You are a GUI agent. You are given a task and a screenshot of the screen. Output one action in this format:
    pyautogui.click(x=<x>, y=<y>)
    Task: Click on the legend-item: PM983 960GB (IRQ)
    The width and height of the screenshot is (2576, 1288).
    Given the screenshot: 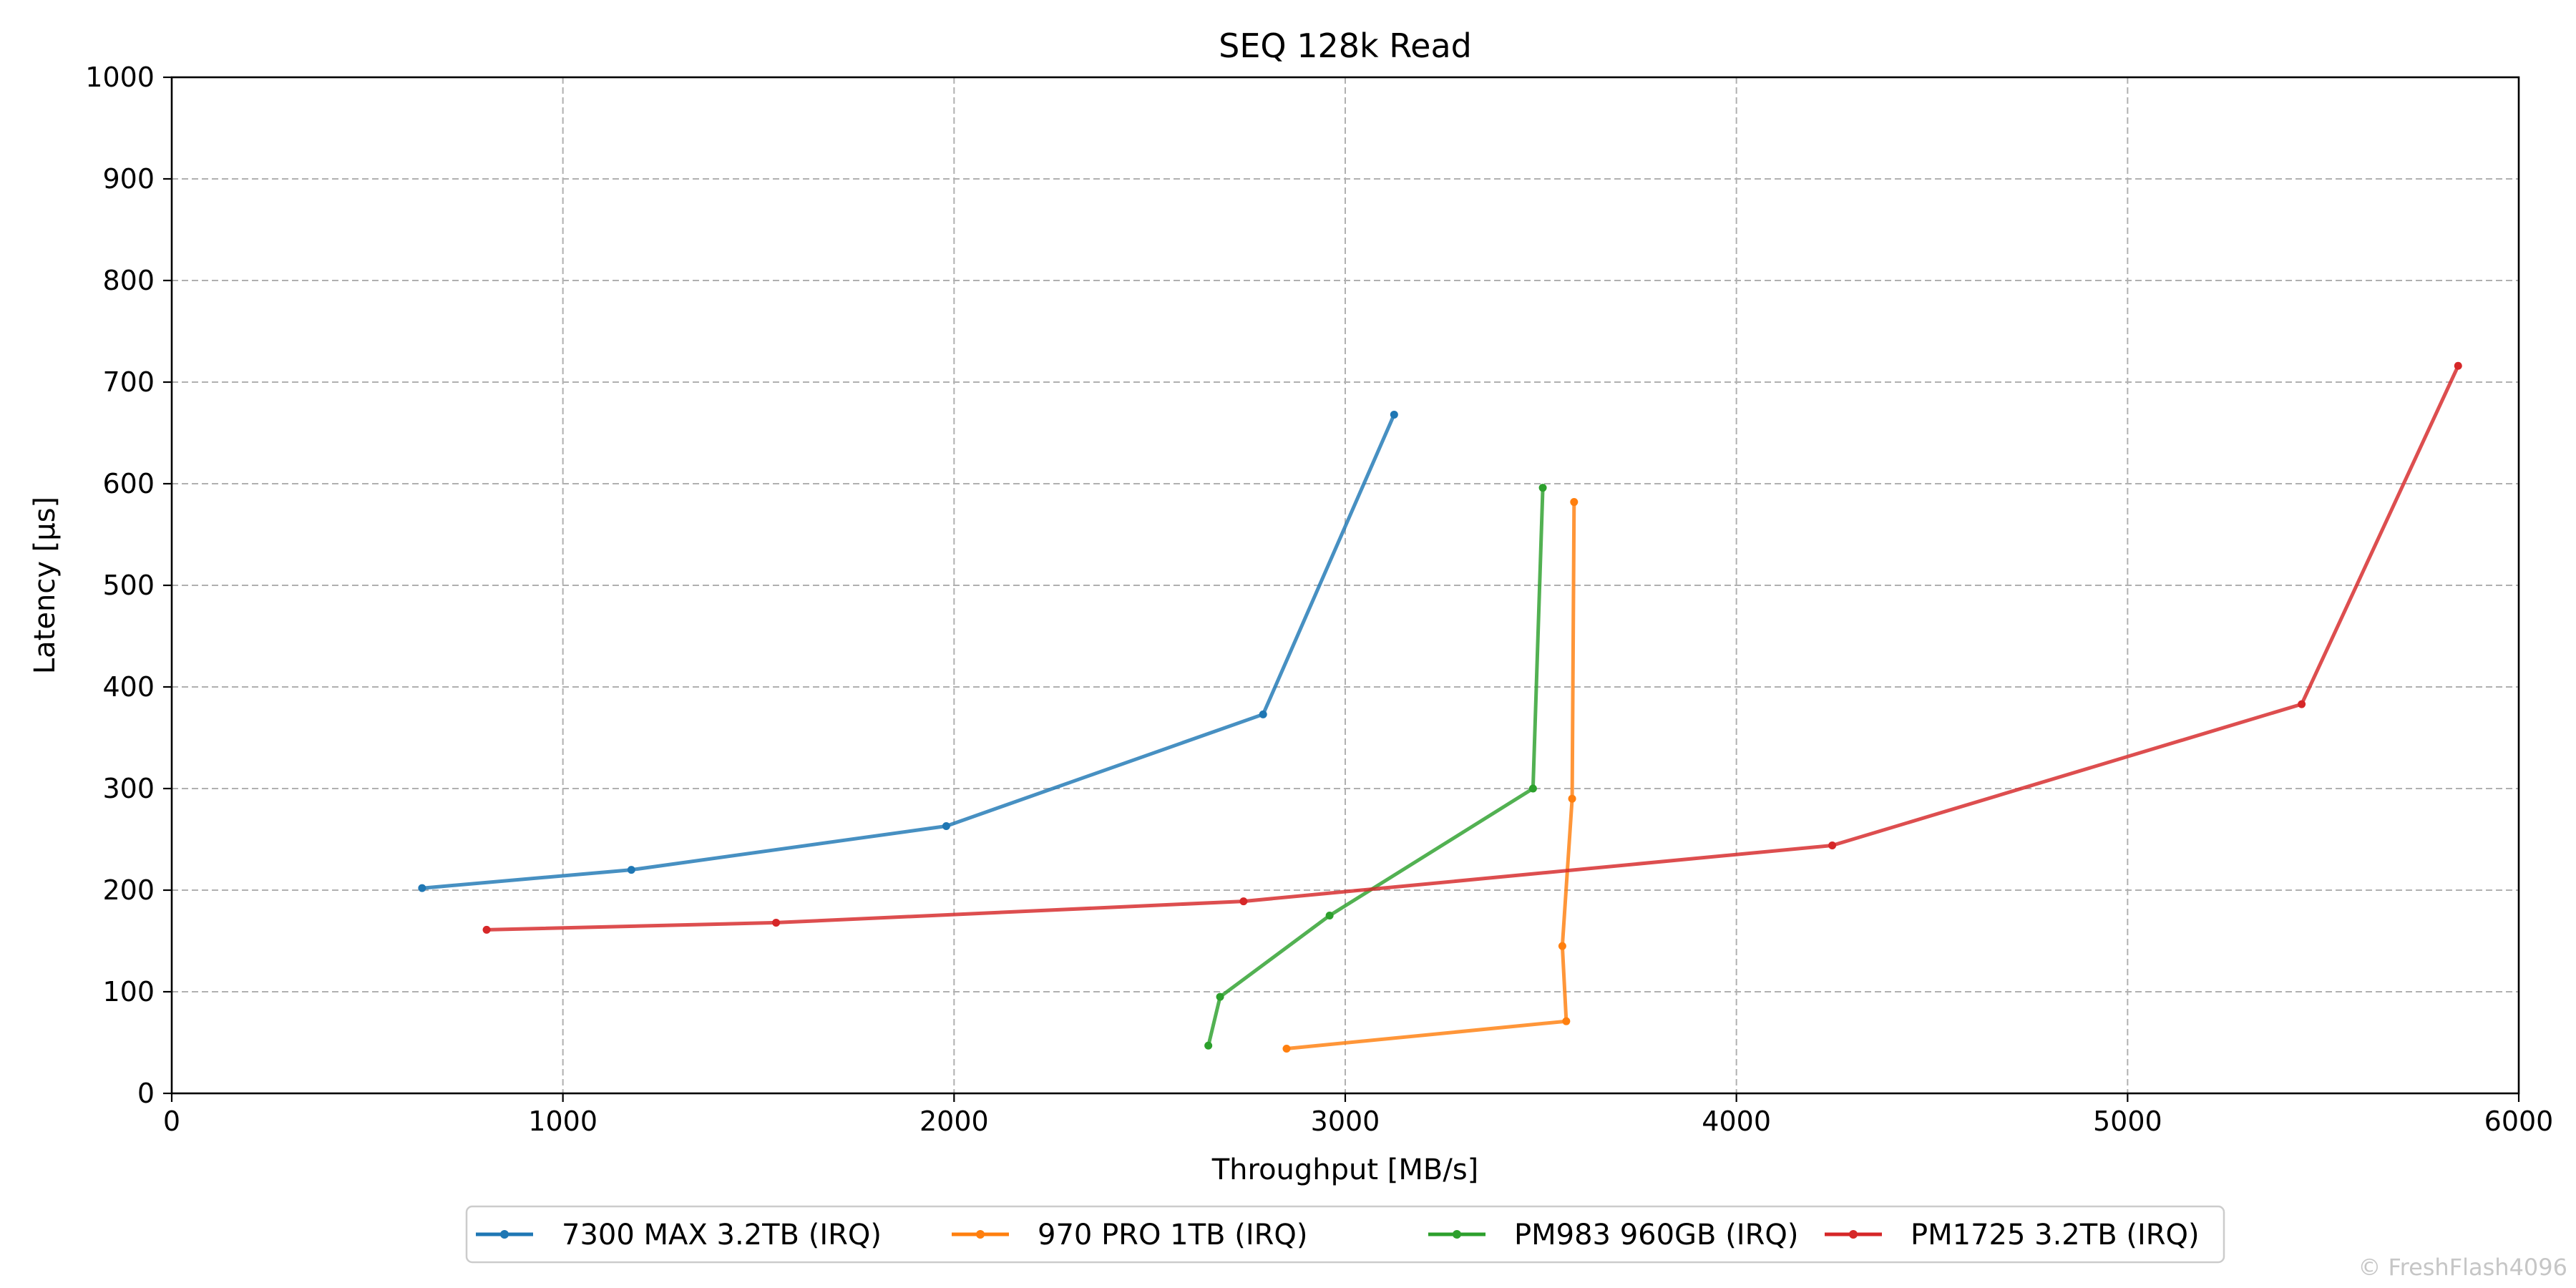 What is the action you would take?
    pyautogui.click(x=1613, y=1235)
    